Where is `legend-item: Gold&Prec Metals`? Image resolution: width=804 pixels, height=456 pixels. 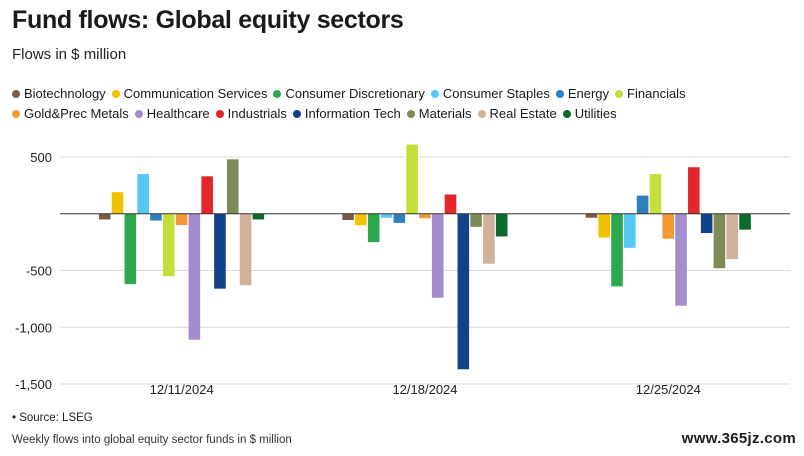 legend-item: Gold&Prec Metals is located at coordinates (70, 114).